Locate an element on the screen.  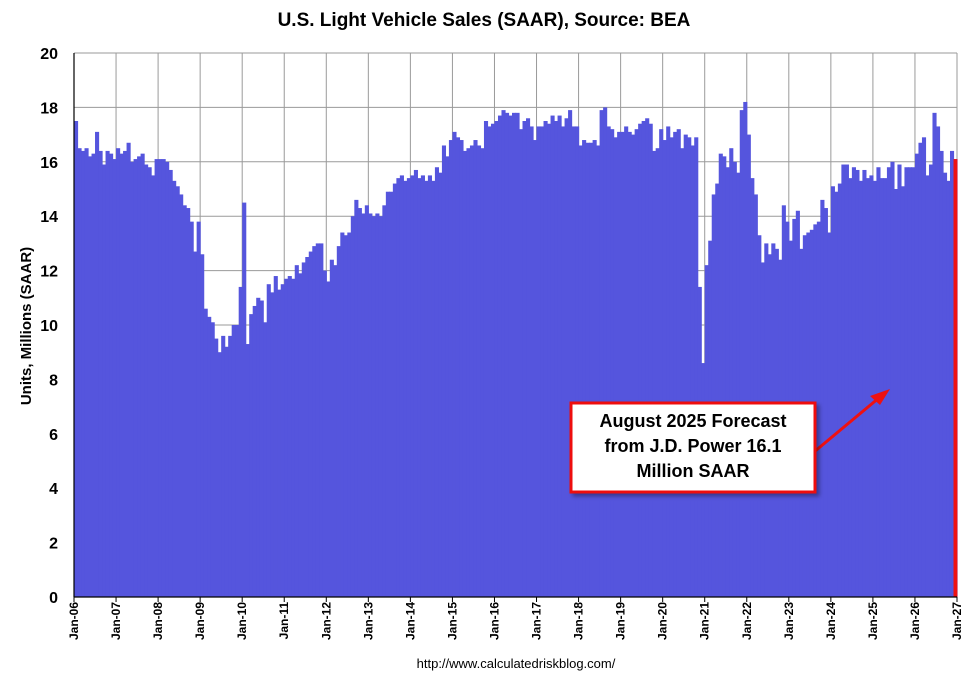
x-tick-label: Jan-06 is located at coordinates (74, 621).